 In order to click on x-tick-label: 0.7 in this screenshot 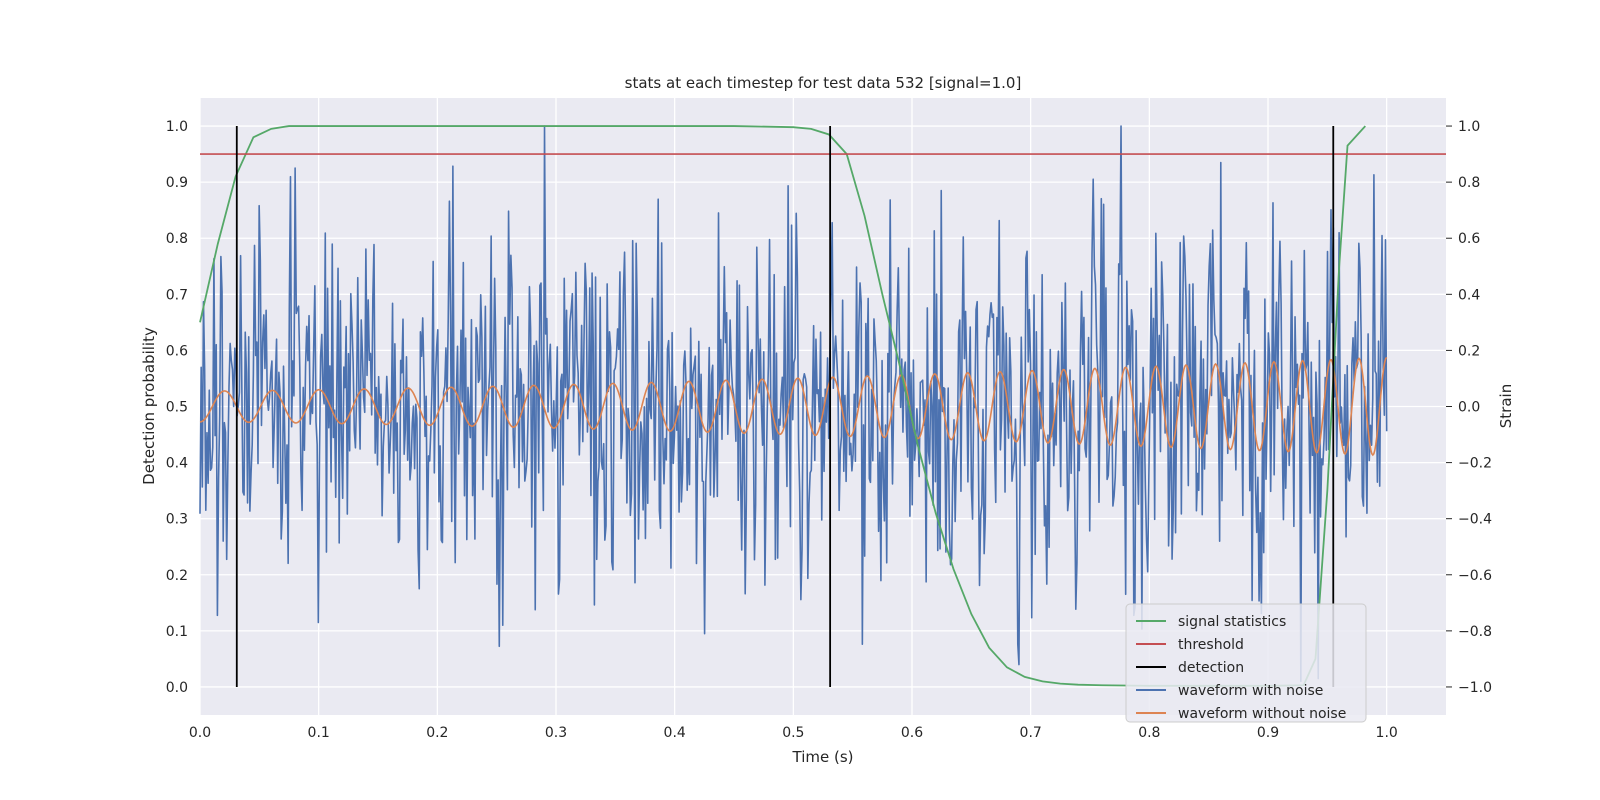, I will do `click(1031, 733)`.